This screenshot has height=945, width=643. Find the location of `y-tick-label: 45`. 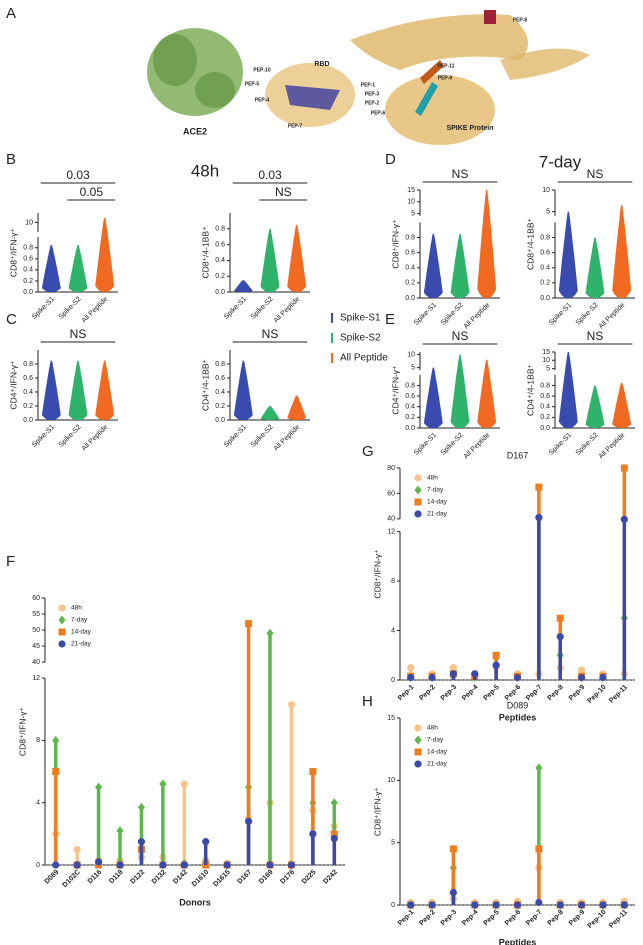

y-tick-label: 45 is located at coordinates (36, 646).